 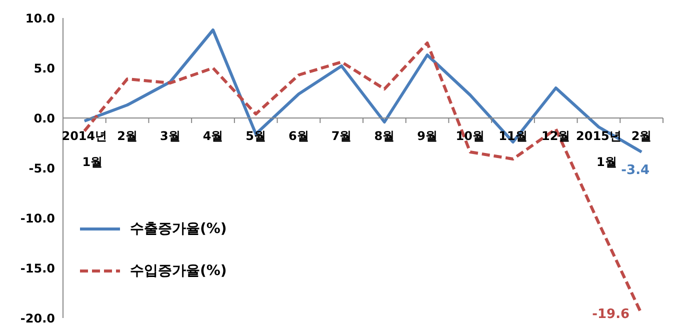 What do you see at coordinates (470, 136) in the screenshot?
I see `x-tick-label: 10월` at bounding box center [470, 136].